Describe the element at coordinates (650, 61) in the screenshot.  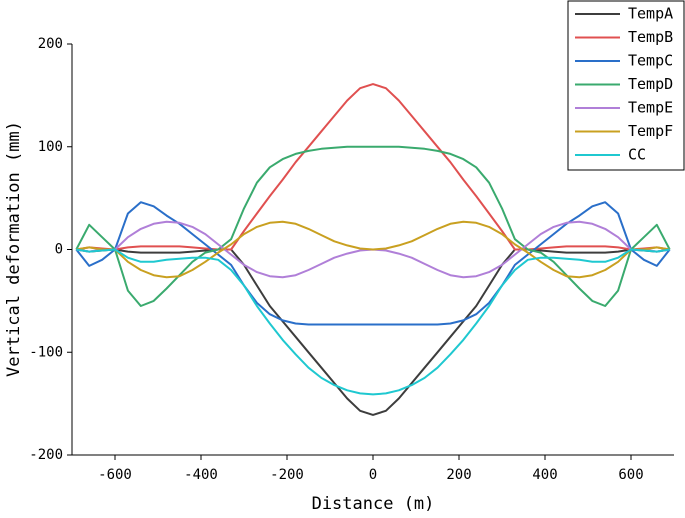
I see `legend-label: TempC` at that location.